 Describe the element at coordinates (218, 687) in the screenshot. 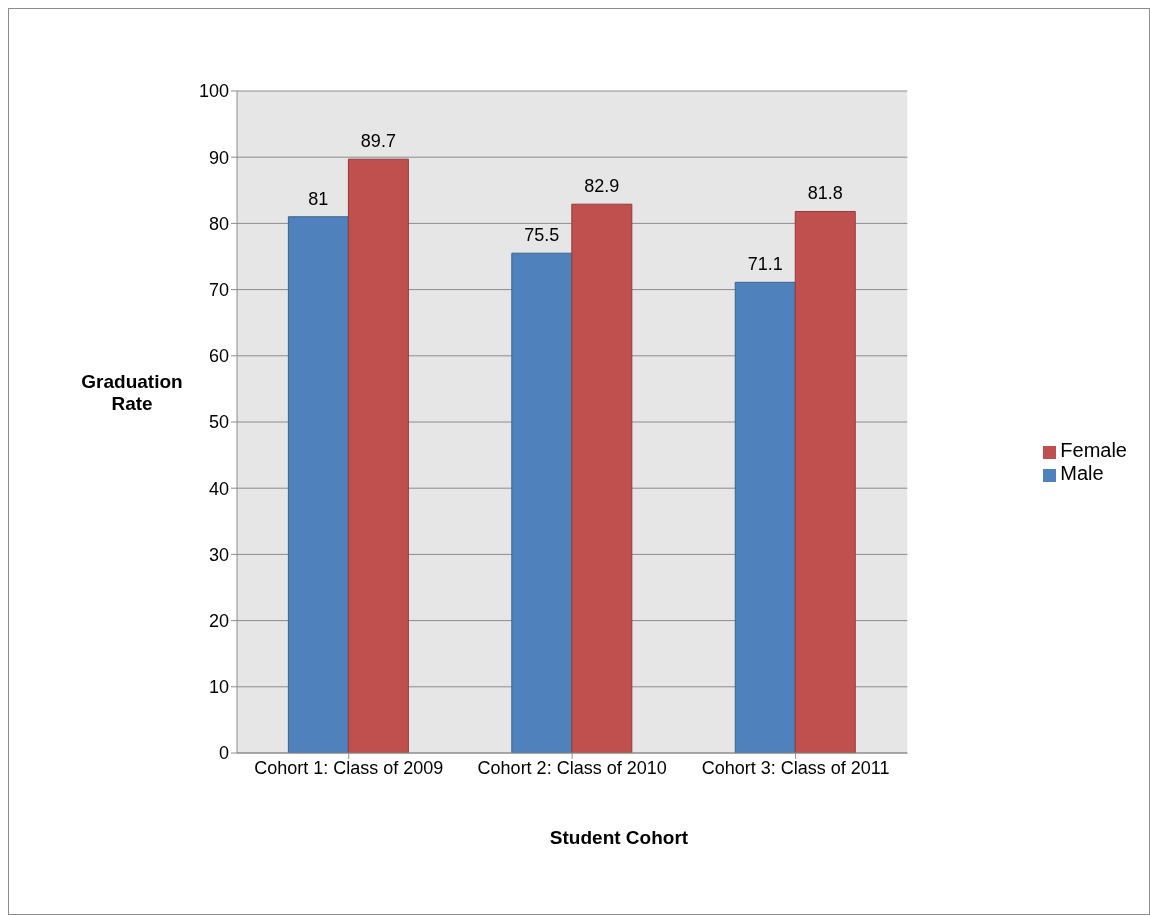

I see `y-tick-label: 10` at that location.